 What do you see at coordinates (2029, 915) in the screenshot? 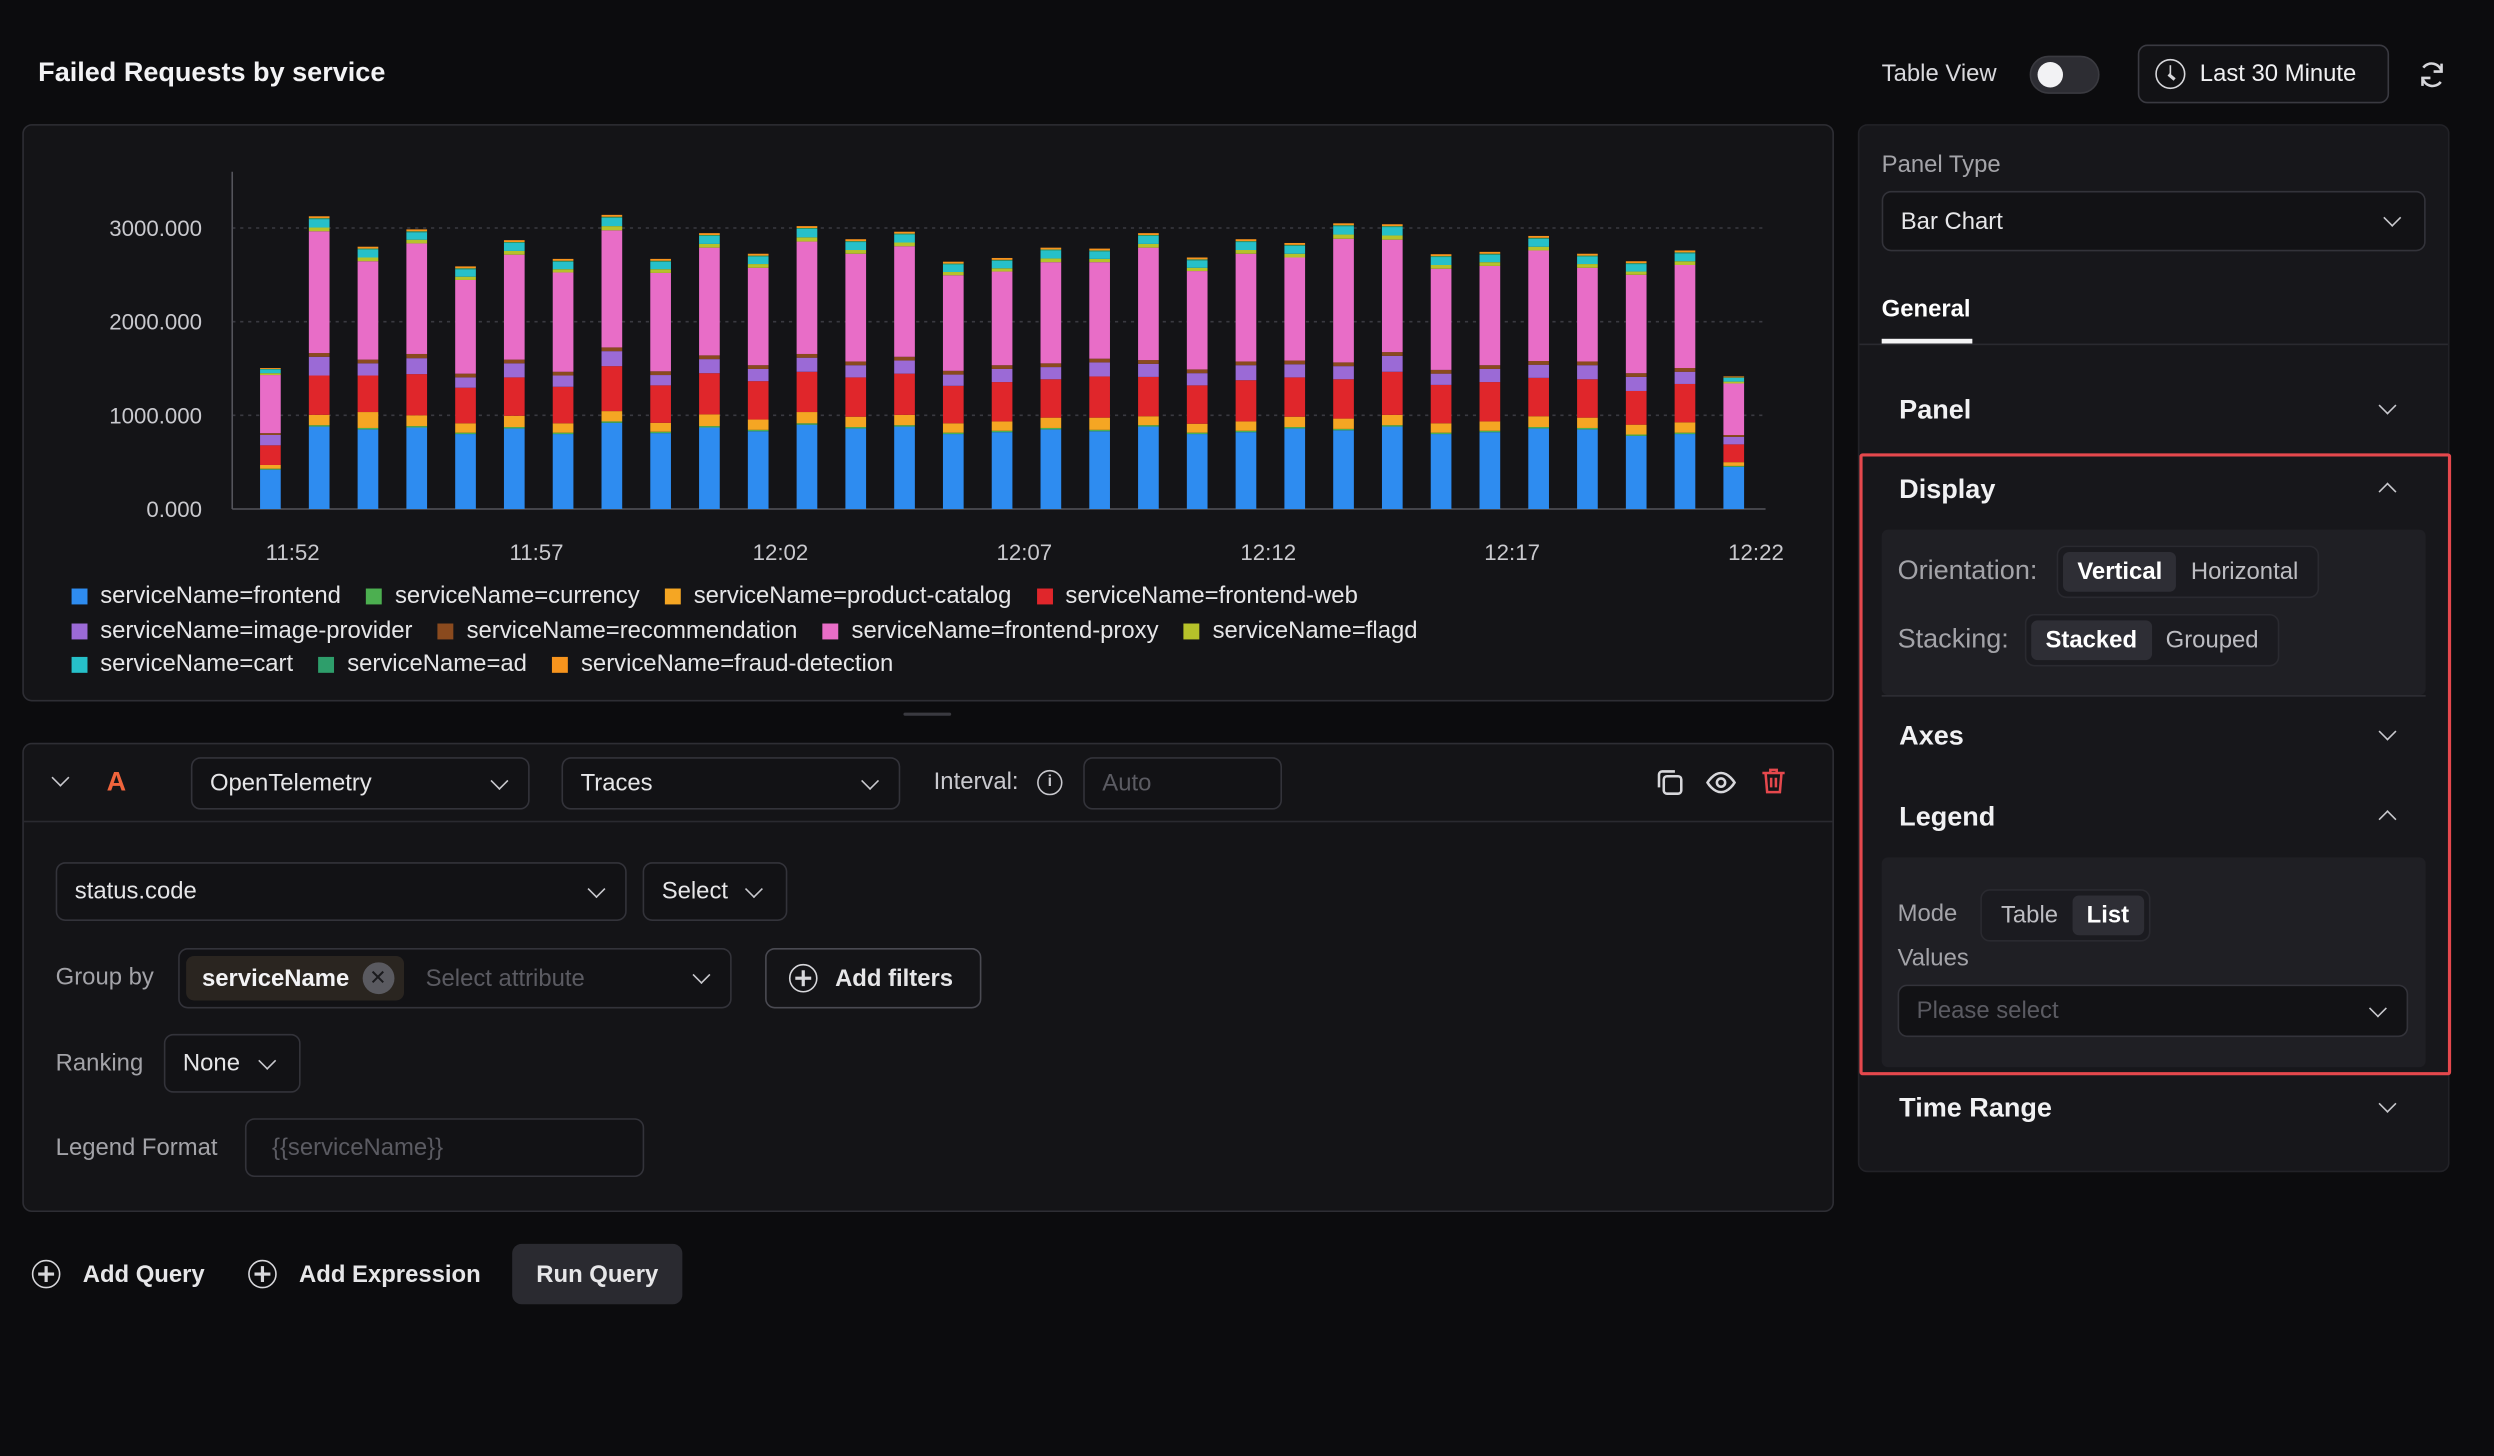
I see `mode-table: Table` at bounding box center [2029, 915].